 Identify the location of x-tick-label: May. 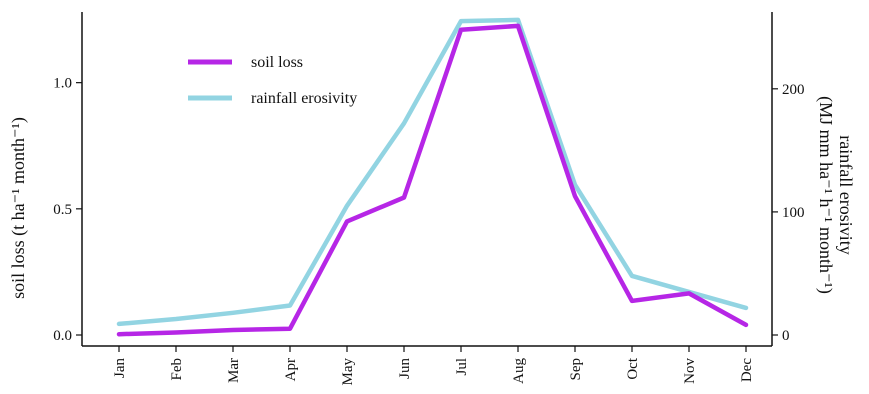
(348, 372).